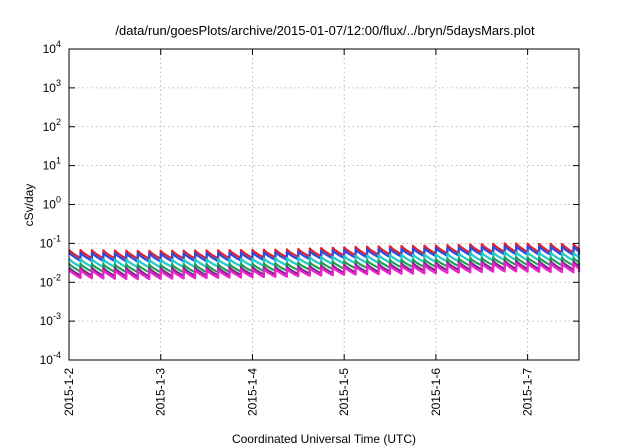 Image resolution: width=640 pixels, height=448 pixels. Describe the element at coordinates (528, 392) in the screenshot. I see `x-tick-label: 2015-1-7` at that location.